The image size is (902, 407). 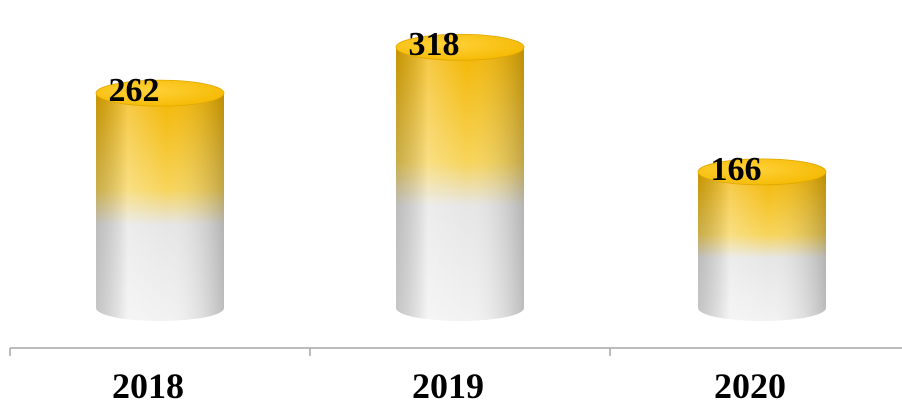 I want to click on x-tick-label: 2018, so click(x=148, y=384).